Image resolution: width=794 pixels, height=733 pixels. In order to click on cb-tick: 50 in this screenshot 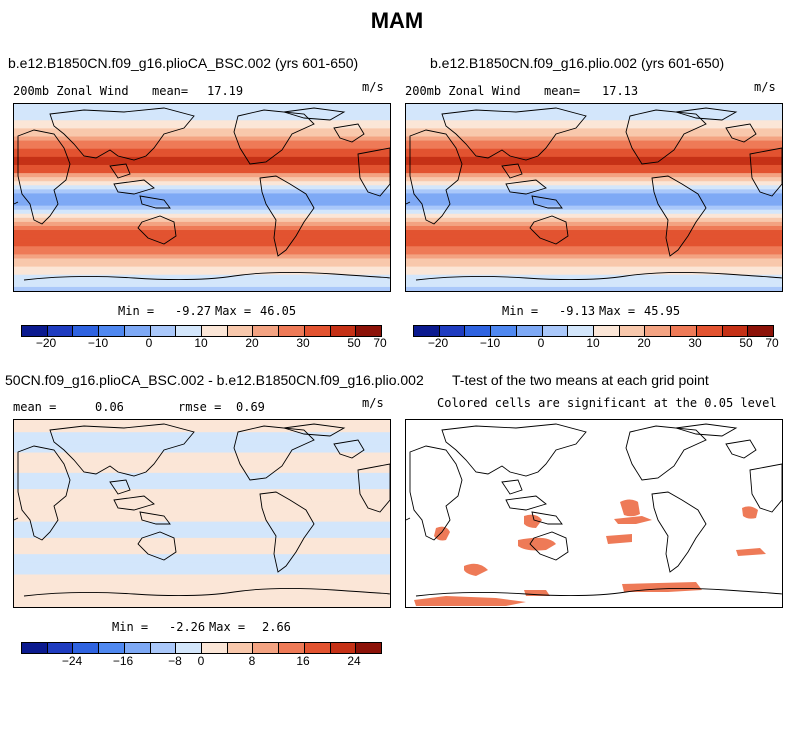, I will do `click(354, 343)`.